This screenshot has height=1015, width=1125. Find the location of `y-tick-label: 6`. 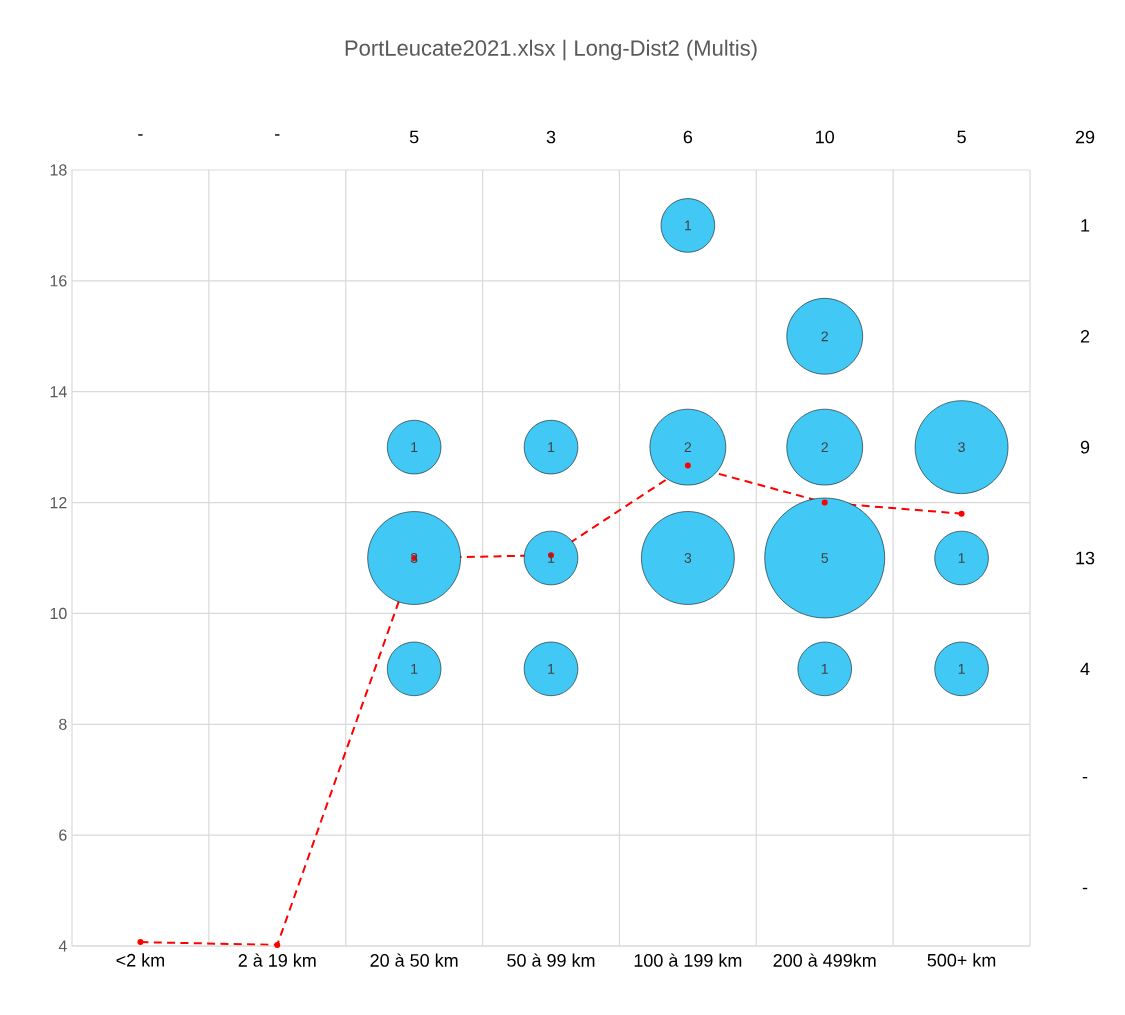

y-tick-label: 6 is located at coordinates (63, 835).